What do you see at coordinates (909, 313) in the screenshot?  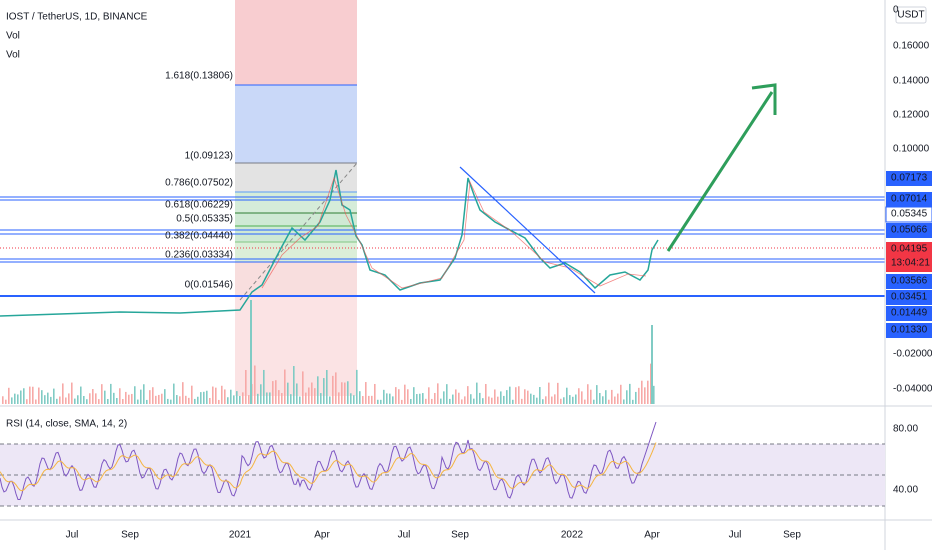 I see `price-label-bg` at bounding box center [909, 313].